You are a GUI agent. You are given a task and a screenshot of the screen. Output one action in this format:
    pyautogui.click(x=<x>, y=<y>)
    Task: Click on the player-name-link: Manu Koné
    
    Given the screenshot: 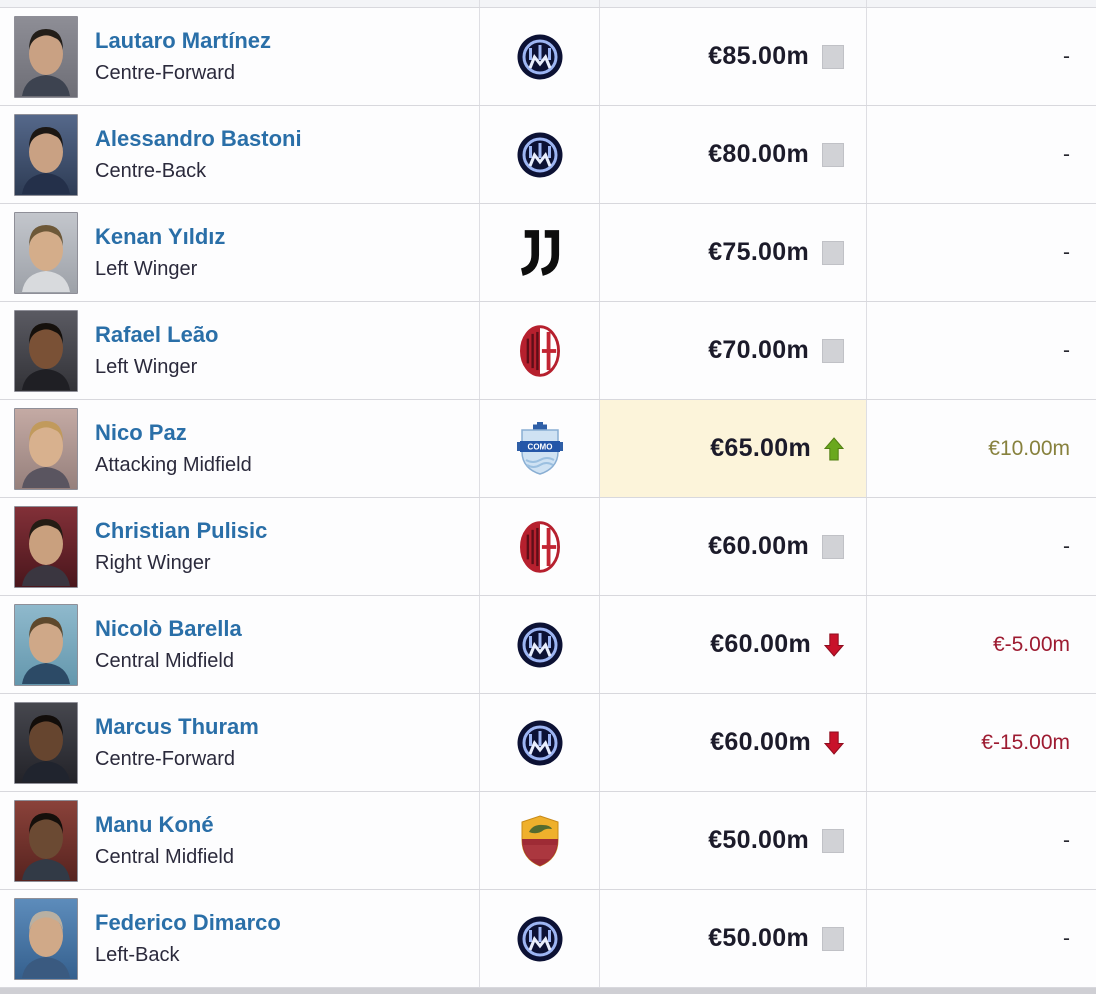 What is the action you would take?
    pyautogui.click(x=154, y=824)
    